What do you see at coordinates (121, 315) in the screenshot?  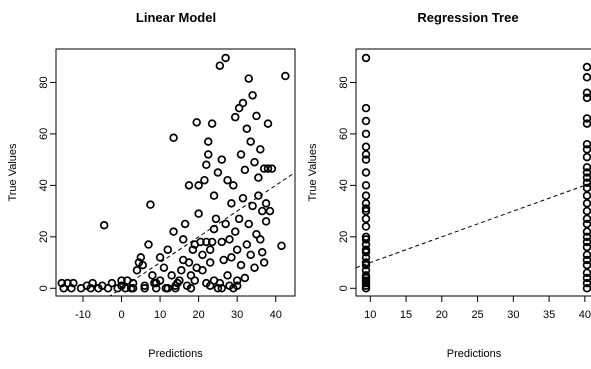 I see `x-tick-label: 0` at bounding box center [121, 315].